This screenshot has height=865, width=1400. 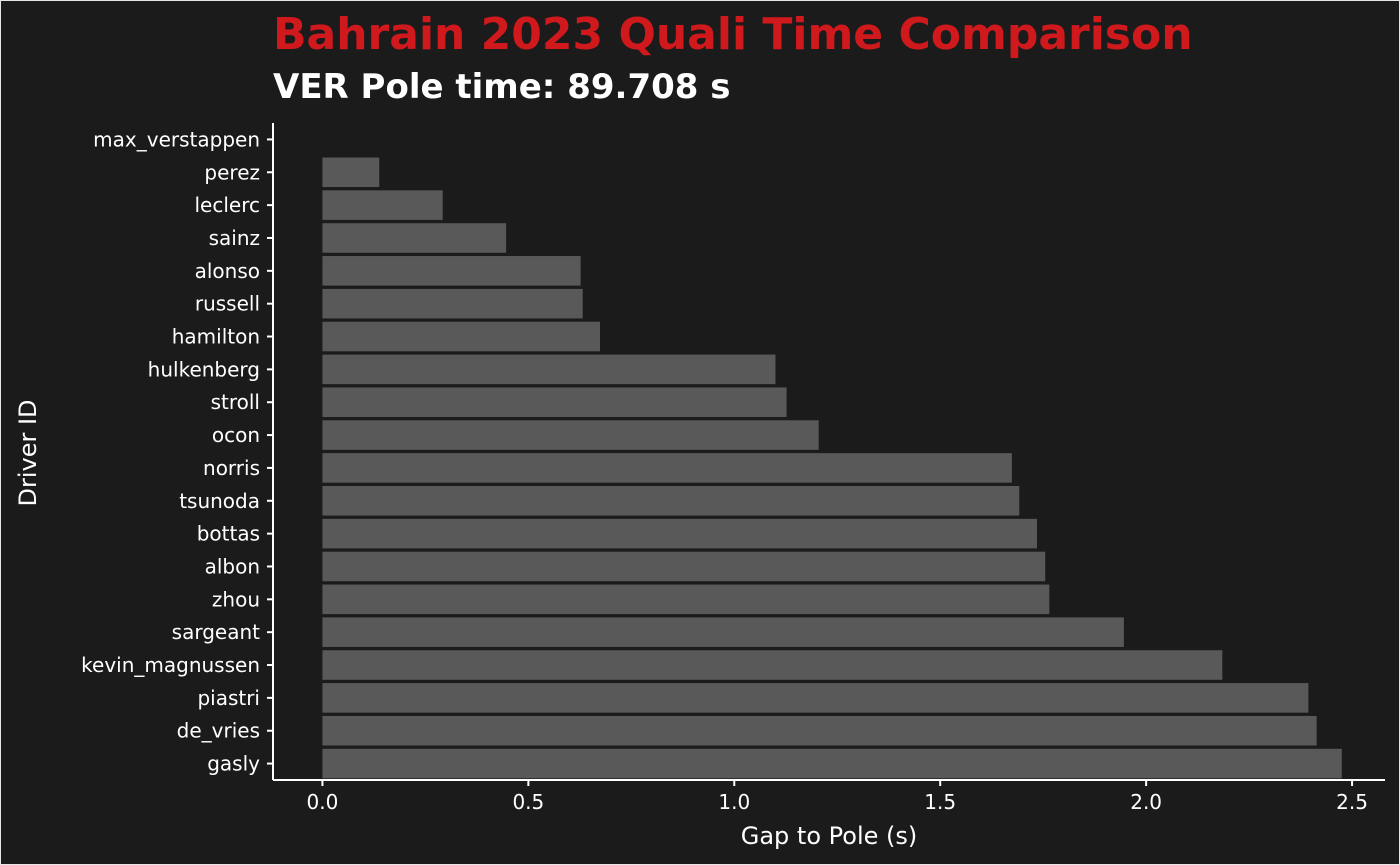 I want to click on bar-zhou, so click(x=686, y=599).